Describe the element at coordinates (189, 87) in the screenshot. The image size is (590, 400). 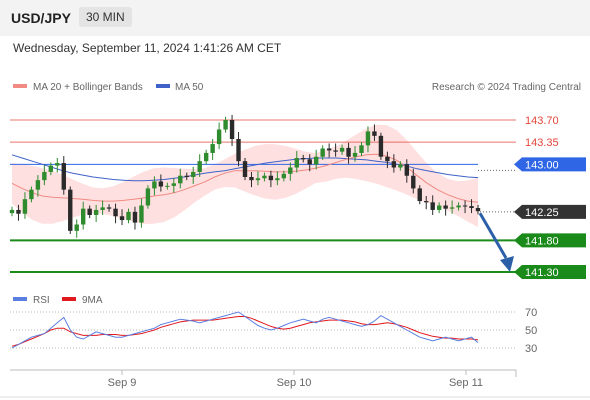
I see `ma50-legend-label: MA 50` at that location.